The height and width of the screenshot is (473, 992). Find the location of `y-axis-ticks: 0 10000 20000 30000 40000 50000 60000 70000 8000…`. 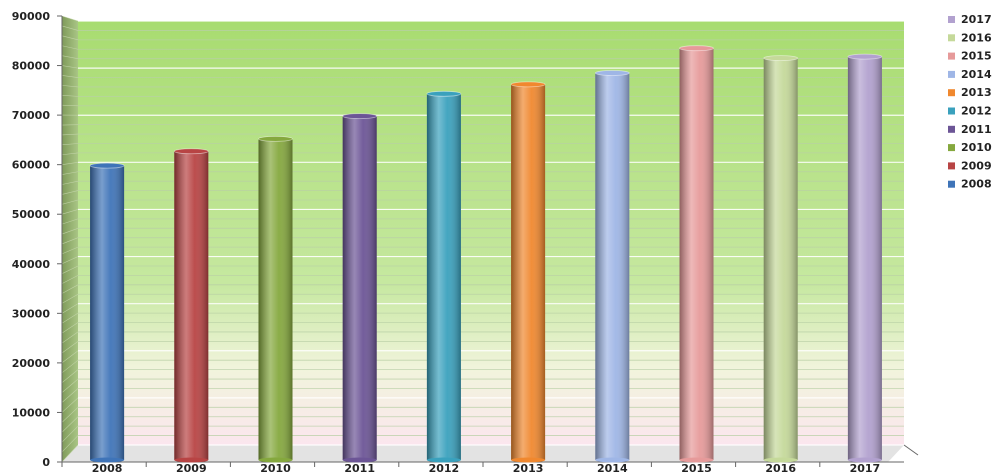

y-axis-ticks: 0 10000 20000 30000 40000 50000 60000 70000 8000… is located at coordinates (37, 239).